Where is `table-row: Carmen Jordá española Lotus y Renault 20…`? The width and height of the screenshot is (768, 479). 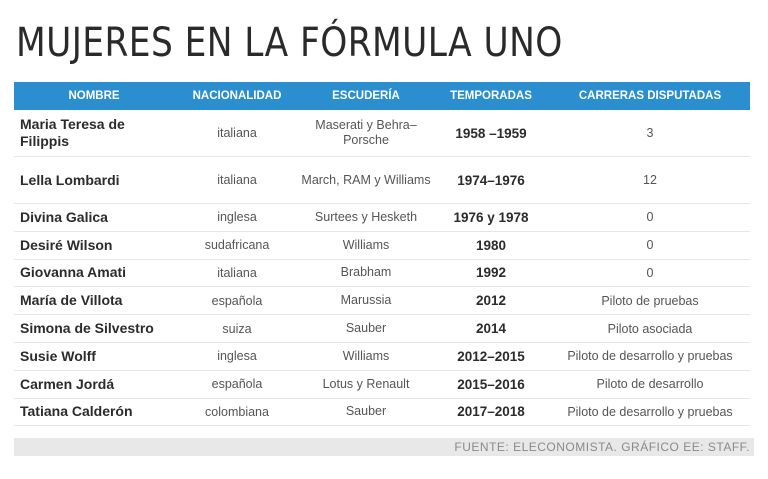 table-row: Carmen Jordá española Lotus y Renault 20… is located at coordinates (382, 385).